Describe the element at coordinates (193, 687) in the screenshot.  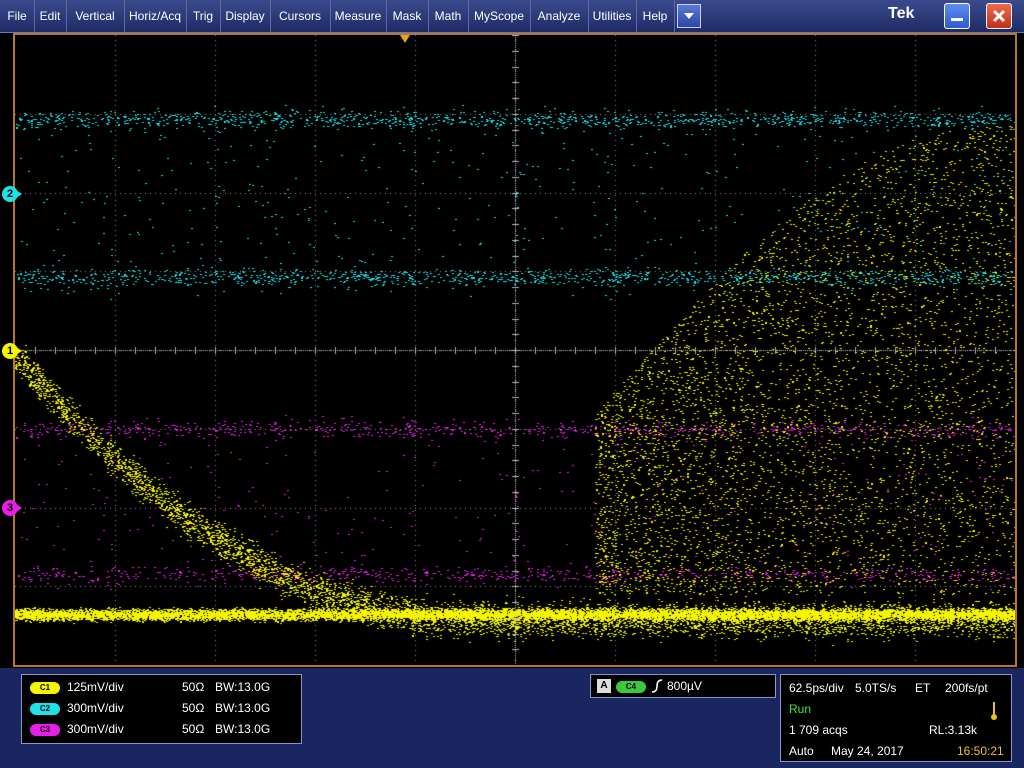
I see `ch1-impedance: 50Ω` at that location.